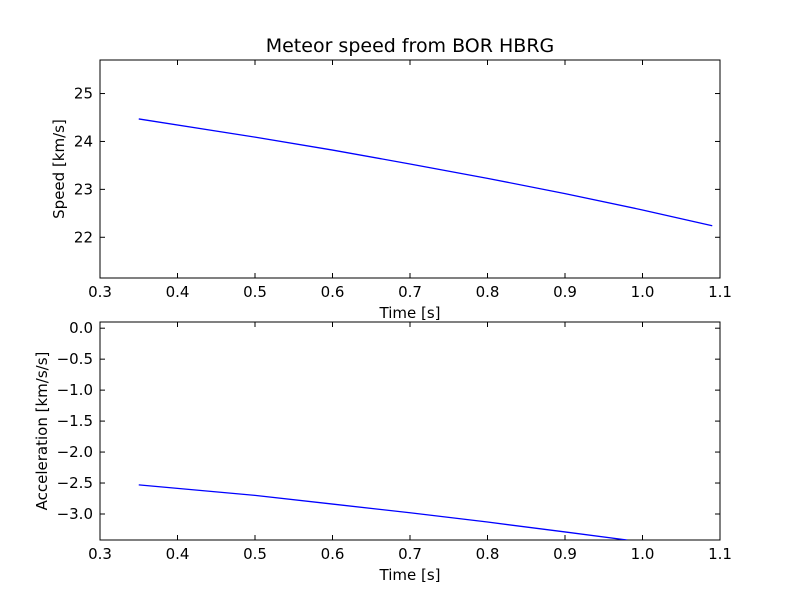 The width and height of the screenshot is (800, 600). What do you see at coordinates (565, 292) in the screenshot?
I see `speed-x-tick-label: 0.9` at bounding box center [565, 292].